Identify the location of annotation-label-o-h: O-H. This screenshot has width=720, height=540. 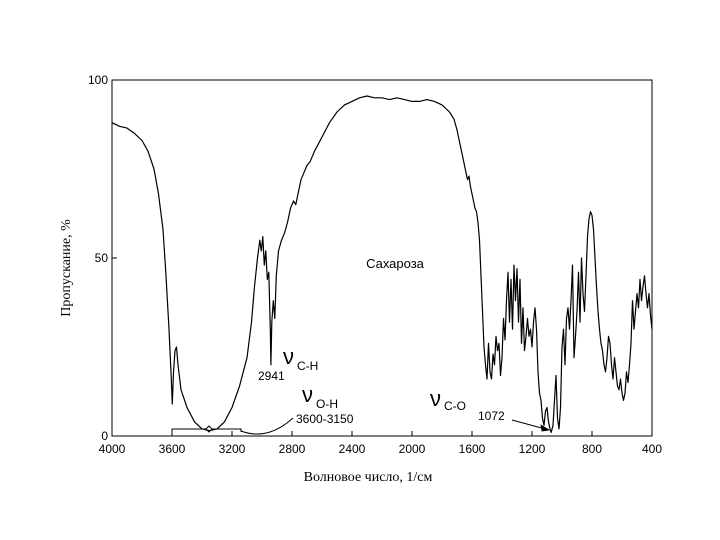
(327, 404).